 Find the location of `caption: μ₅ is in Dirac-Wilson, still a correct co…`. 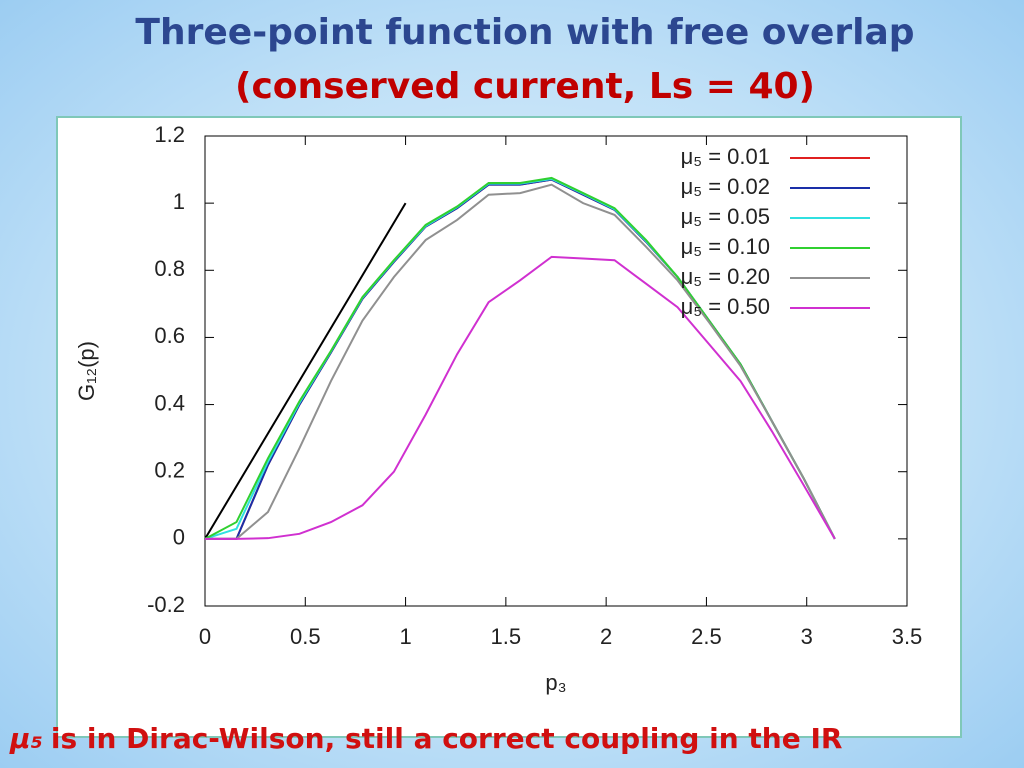

caption: μ₅ is in Dirac-Wilson, still a correct co… is located at coordinates (426, 738).